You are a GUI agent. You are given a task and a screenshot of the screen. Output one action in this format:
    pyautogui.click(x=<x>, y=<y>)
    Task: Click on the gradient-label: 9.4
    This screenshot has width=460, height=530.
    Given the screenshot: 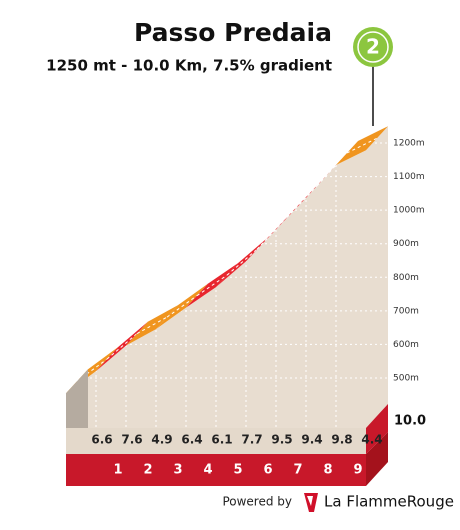 What is the action you would take?
    pyautogui.click(x=311, y=440)
    